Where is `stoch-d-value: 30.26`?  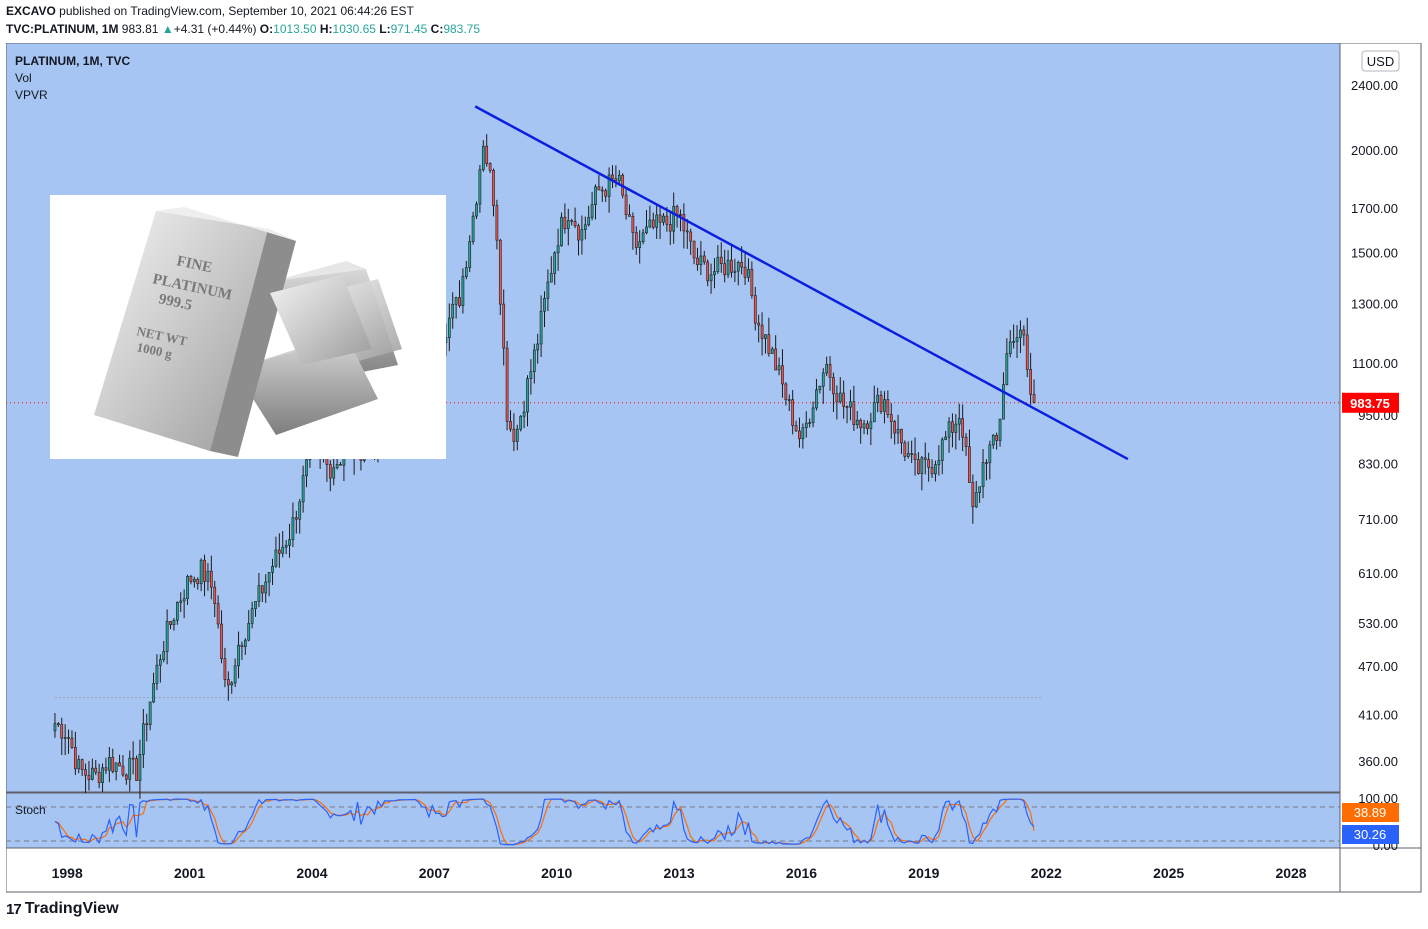
stoch-d-value: 30.26 is located at coordinates (1370, 834).